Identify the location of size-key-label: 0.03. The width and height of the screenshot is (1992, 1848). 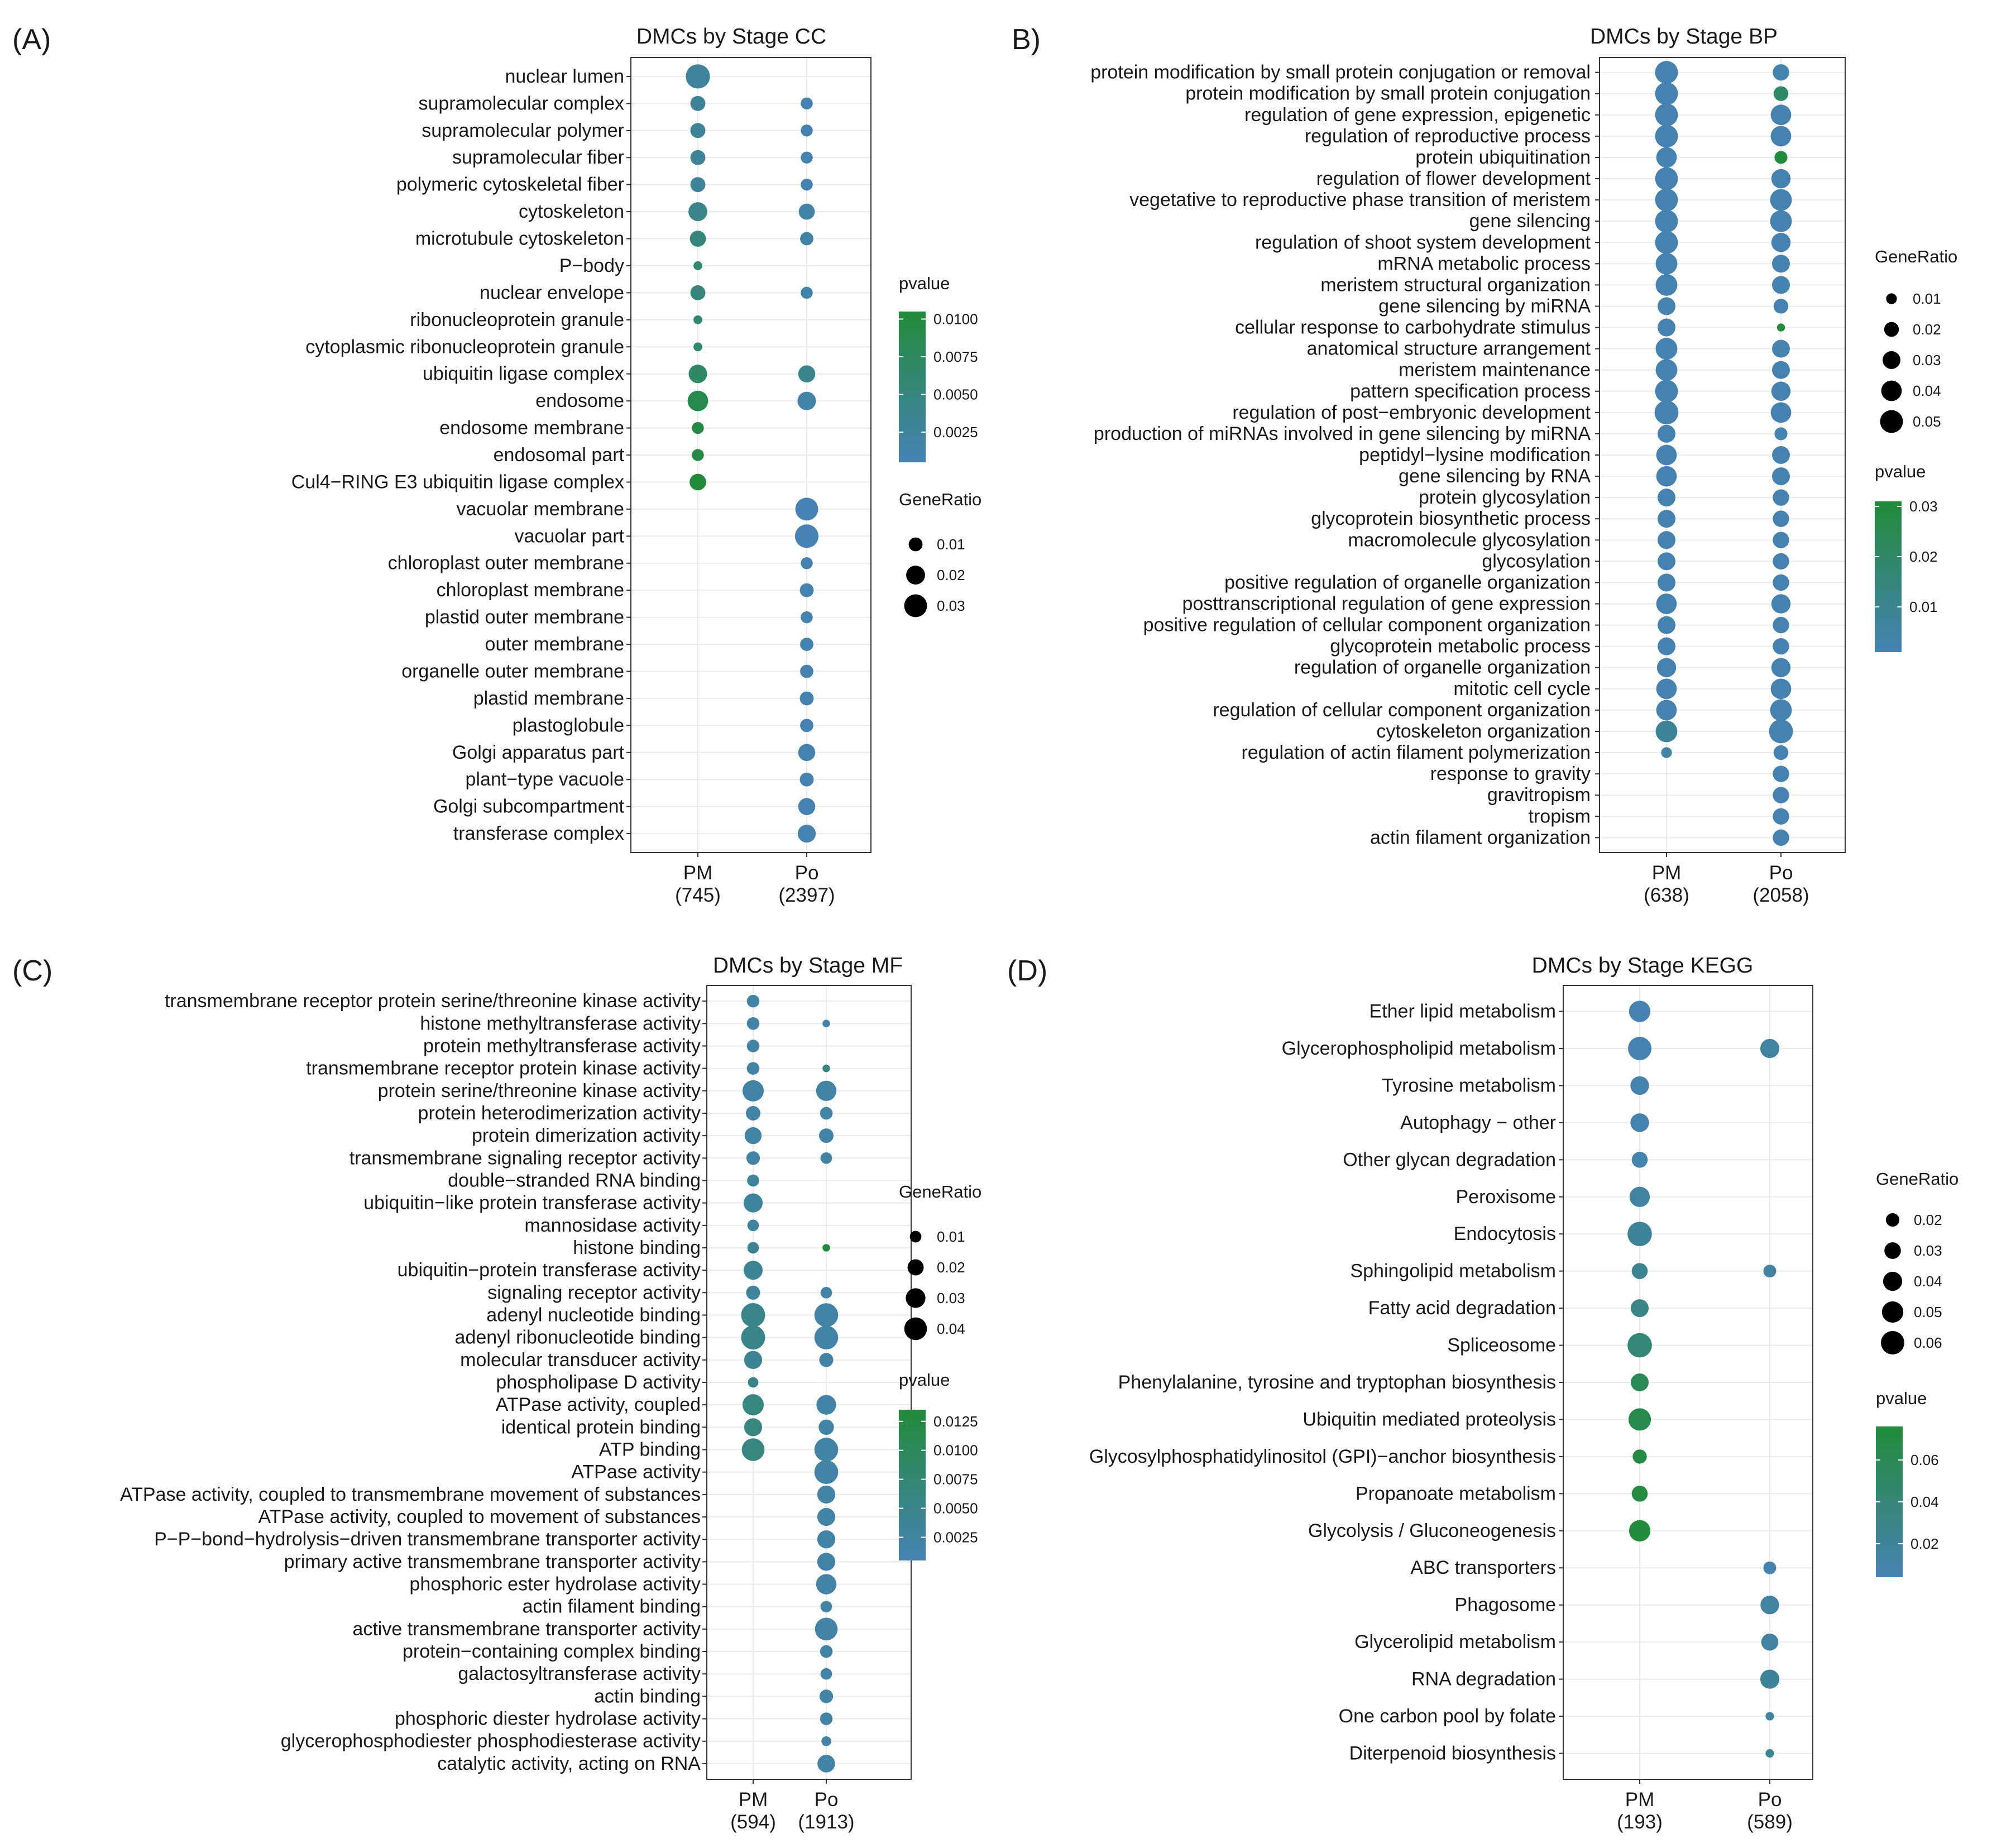
(1928, 1250).